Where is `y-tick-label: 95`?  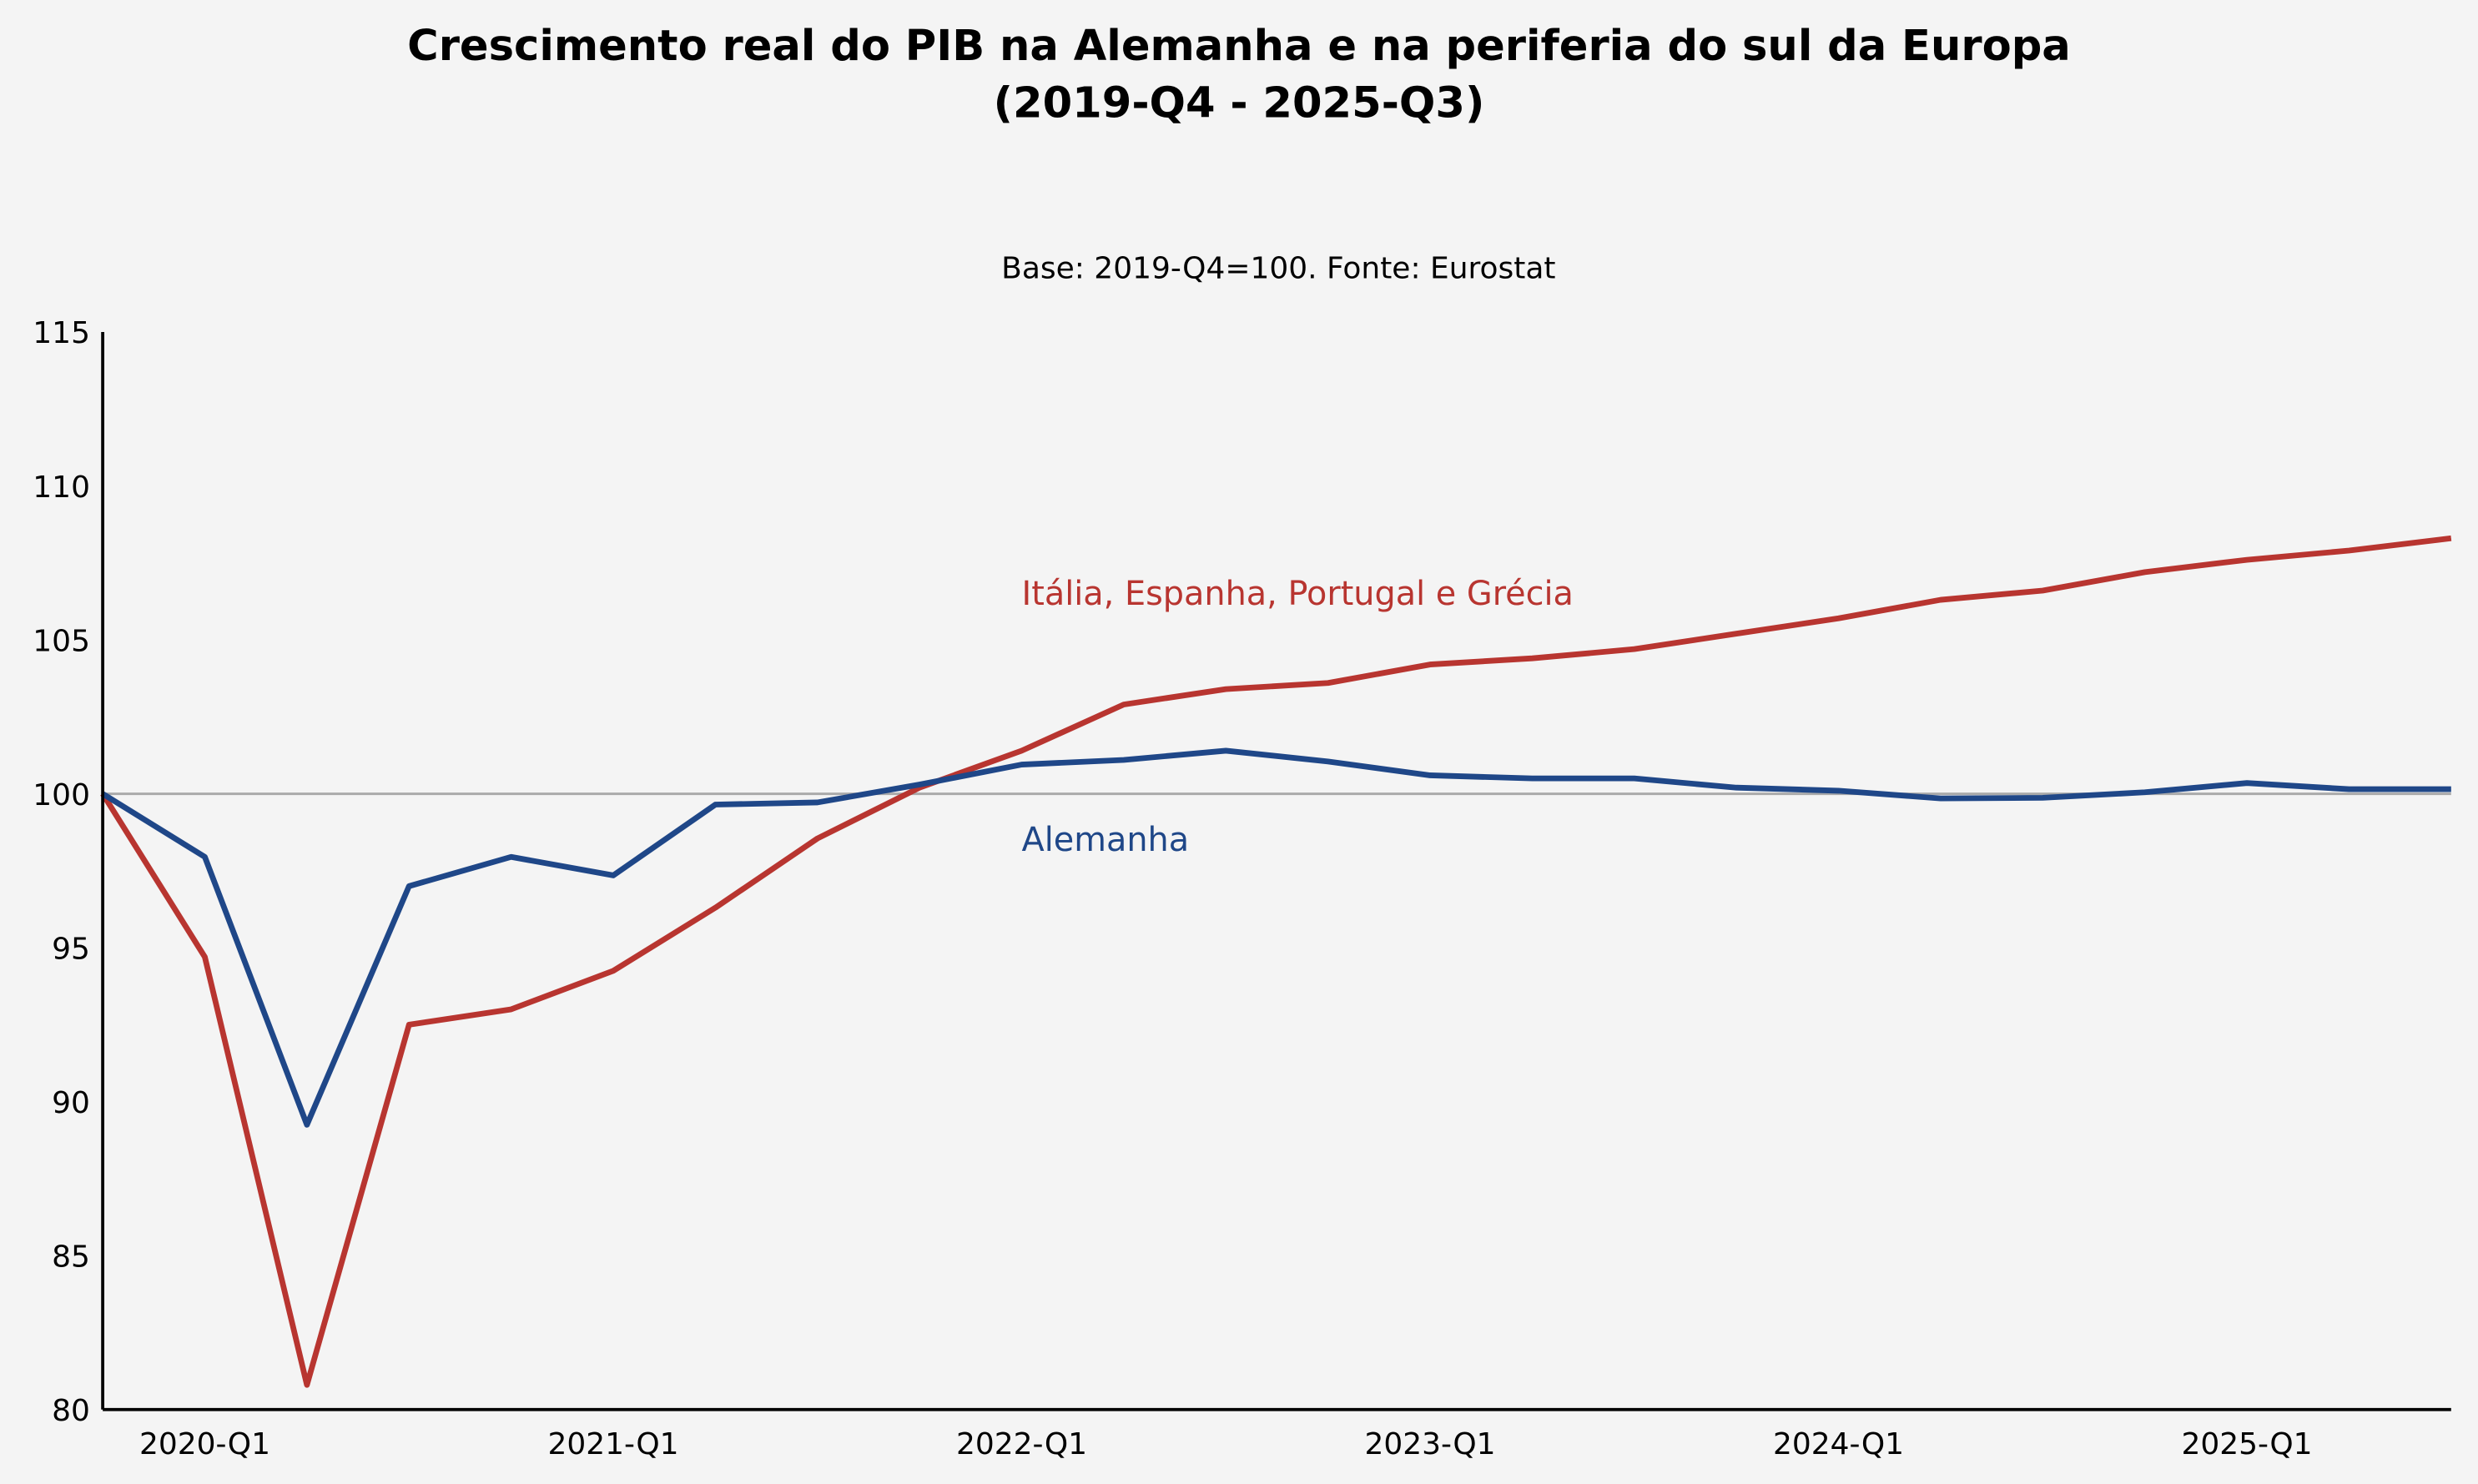 y-tick-label: 95 is located at coordinates (71, 949).